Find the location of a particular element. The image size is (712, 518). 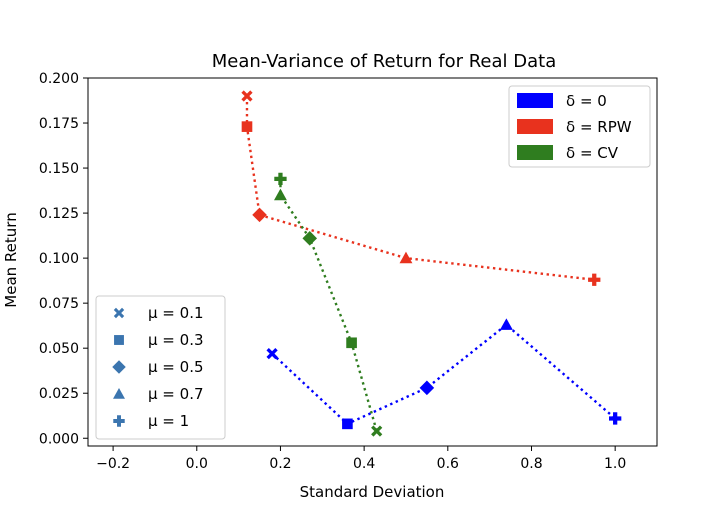

marker-legend-label-0: μ = 0.1 is located at coordinates (176, 313).